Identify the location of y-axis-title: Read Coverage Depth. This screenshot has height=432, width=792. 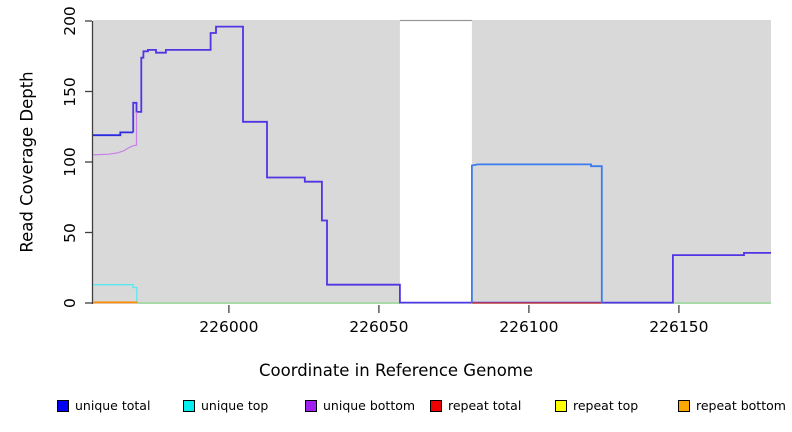
(27, 162).